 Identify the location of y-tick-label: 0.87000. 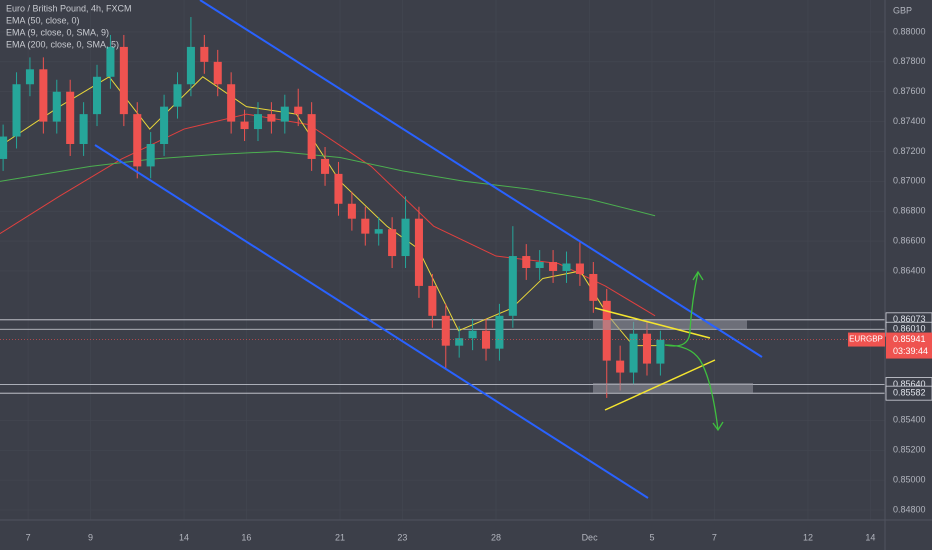
(909, 181).